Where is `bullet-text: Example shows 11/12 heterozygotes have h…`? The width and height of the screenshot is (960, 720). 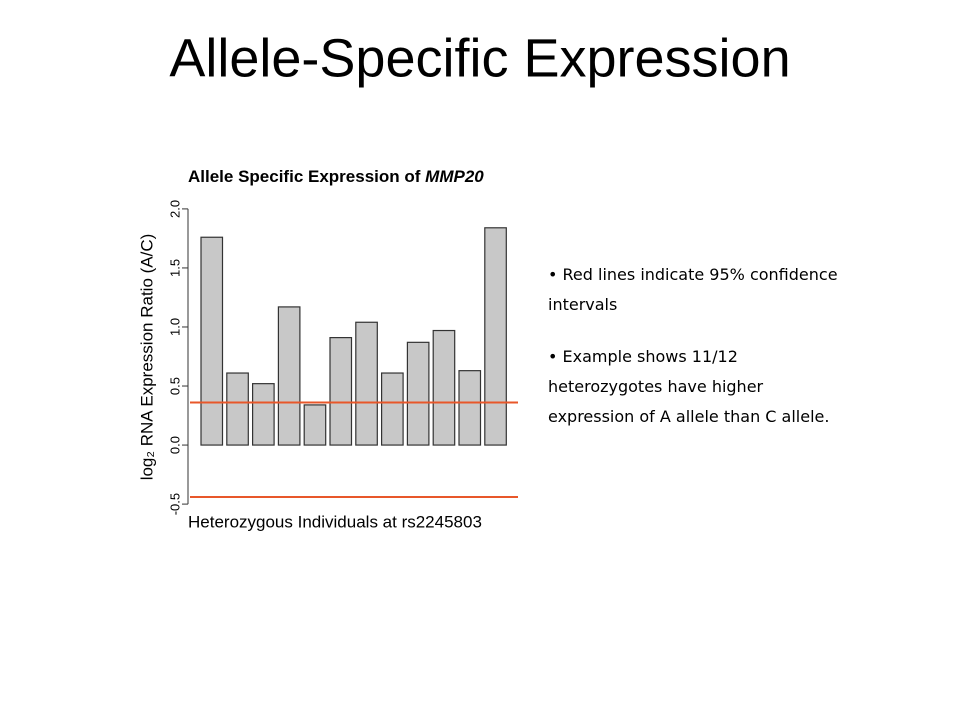
bullet-text: Example shows 11/12 heterozygotes have h… is located at coordinates (689, 386).